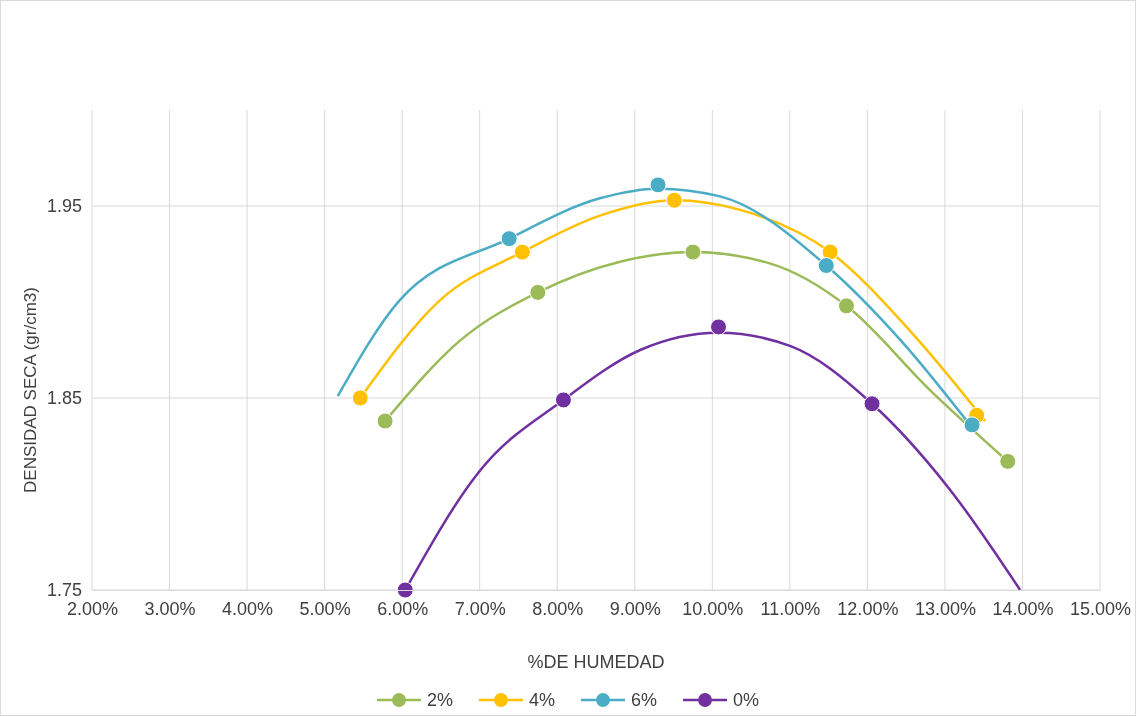 This screenshot has width=1136, height=716. Describe the element at coordinates (1100, 608) in the screenshot. I see `x-tick-label: 15.00%` at that location.